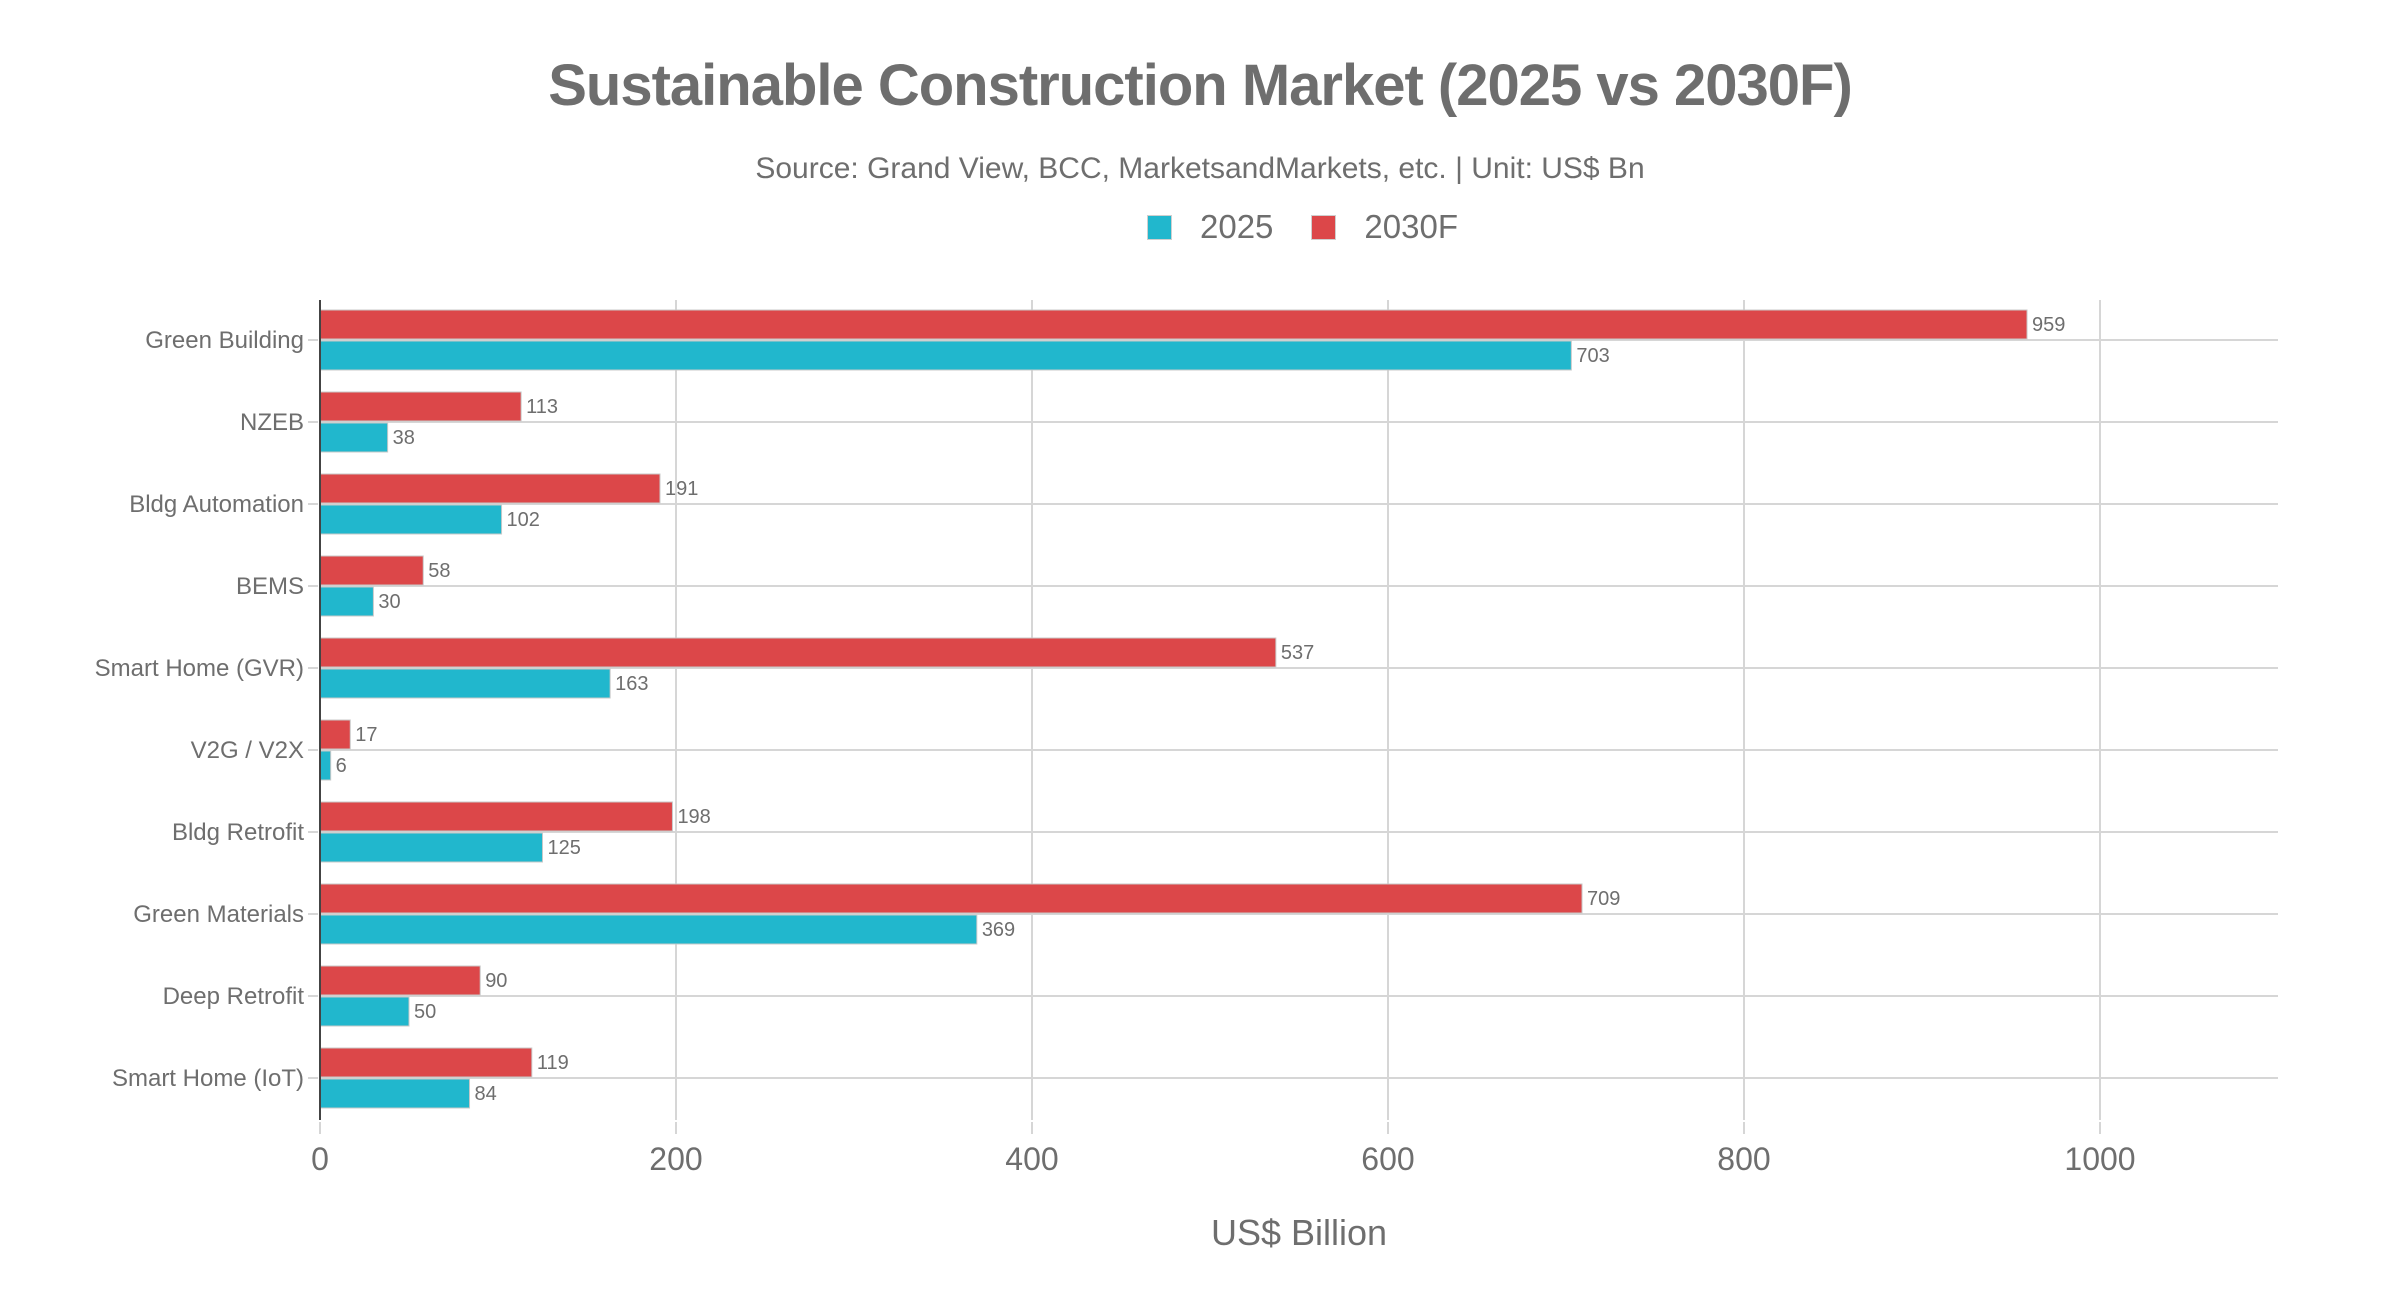 This screenshot has width=2400, height=1300. What do you see at coordinates (1031, 1159) in the screenshot?
I see `x-tick-label: 400` at bounding box center [1031, 1159].